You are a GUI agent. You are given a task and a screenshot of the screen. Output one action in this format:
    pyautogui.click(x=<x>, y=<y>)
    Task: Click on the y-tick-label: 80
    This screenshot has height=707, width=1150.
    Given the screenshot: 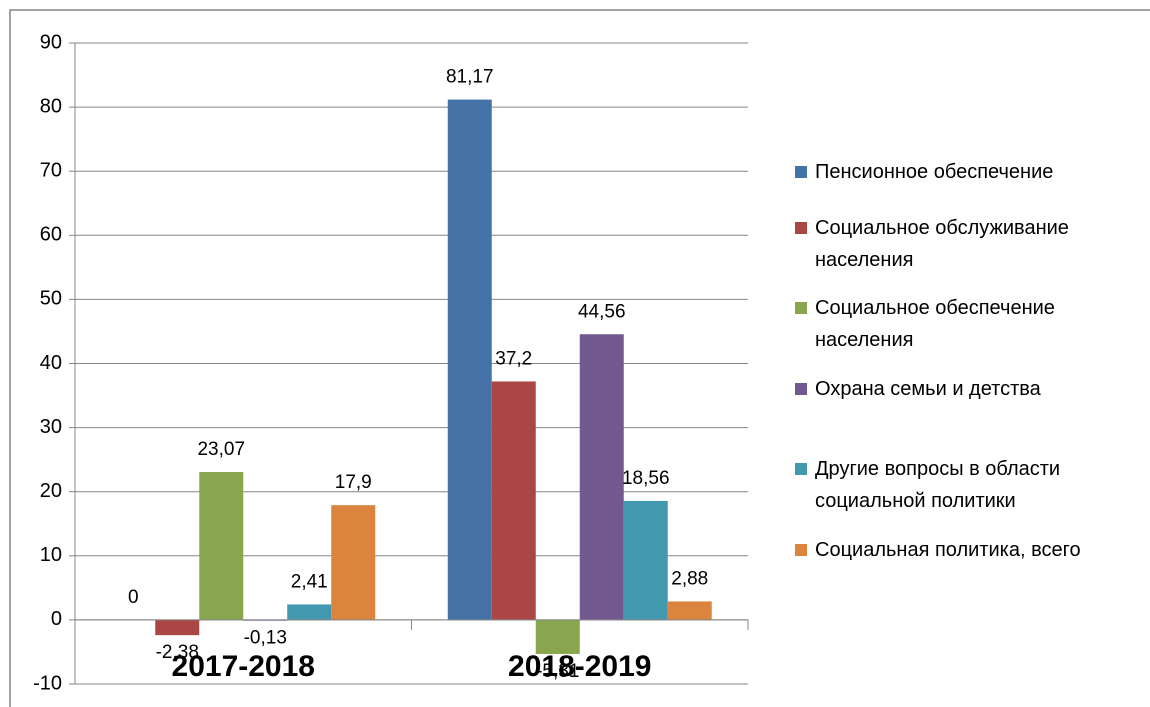 What is the action you would take?
    pyautogui.click(x=51, y=106)
    